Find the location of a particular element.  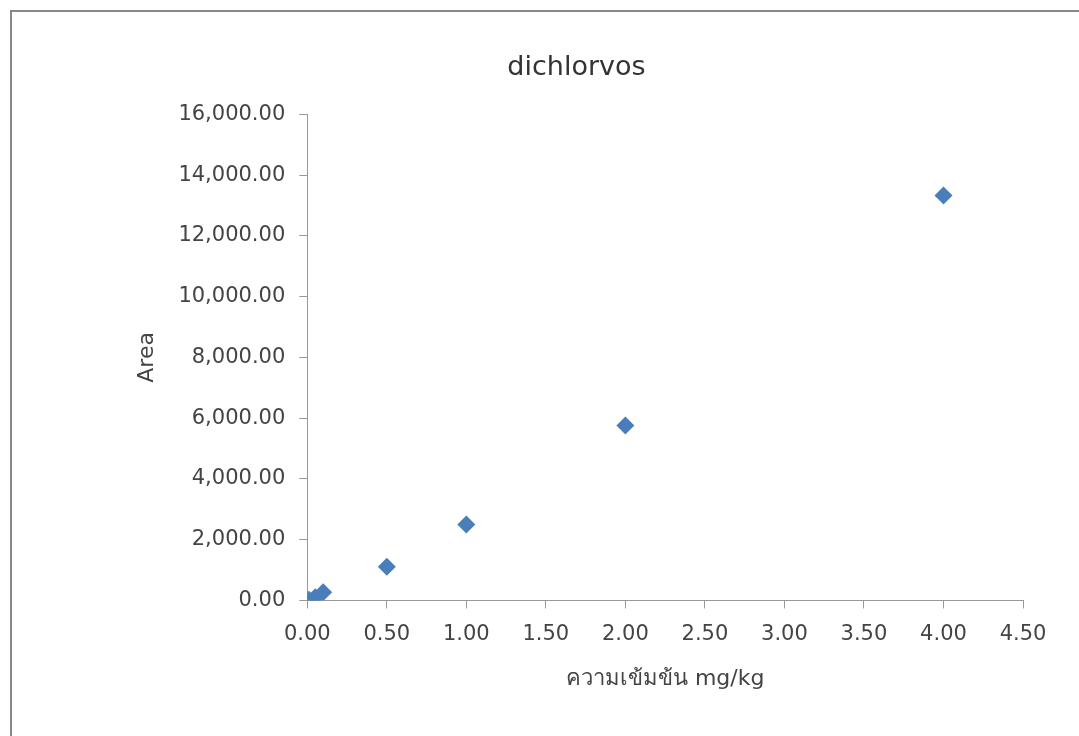

x-tick-label: 0.00 is located at coordinates (307, 633).